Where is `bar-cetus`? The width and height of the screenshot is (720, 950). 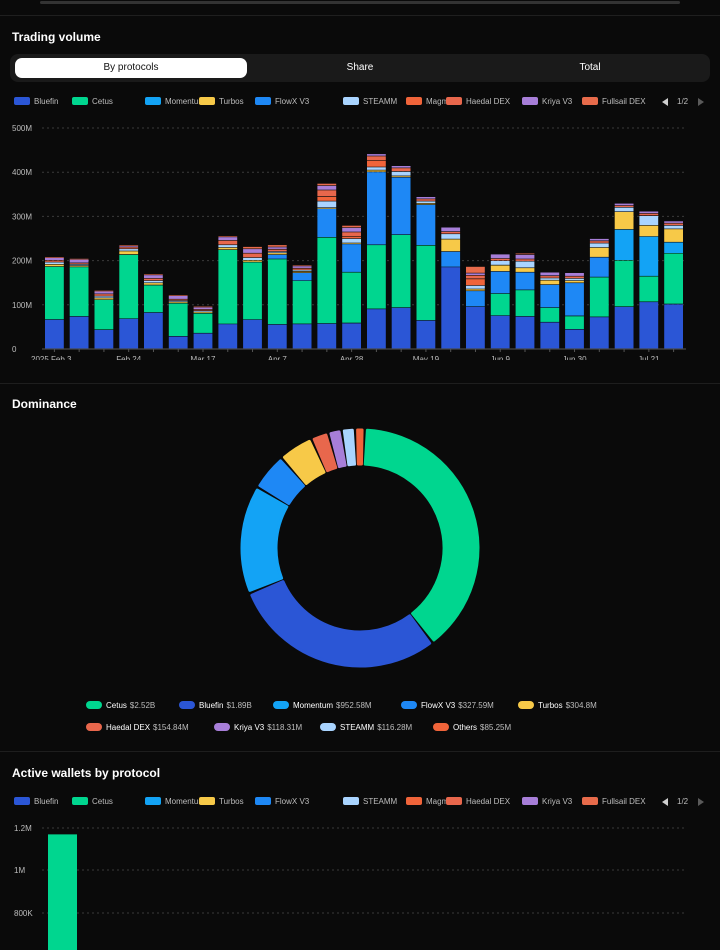 bar-cetus is located at coordinates (62, 892).